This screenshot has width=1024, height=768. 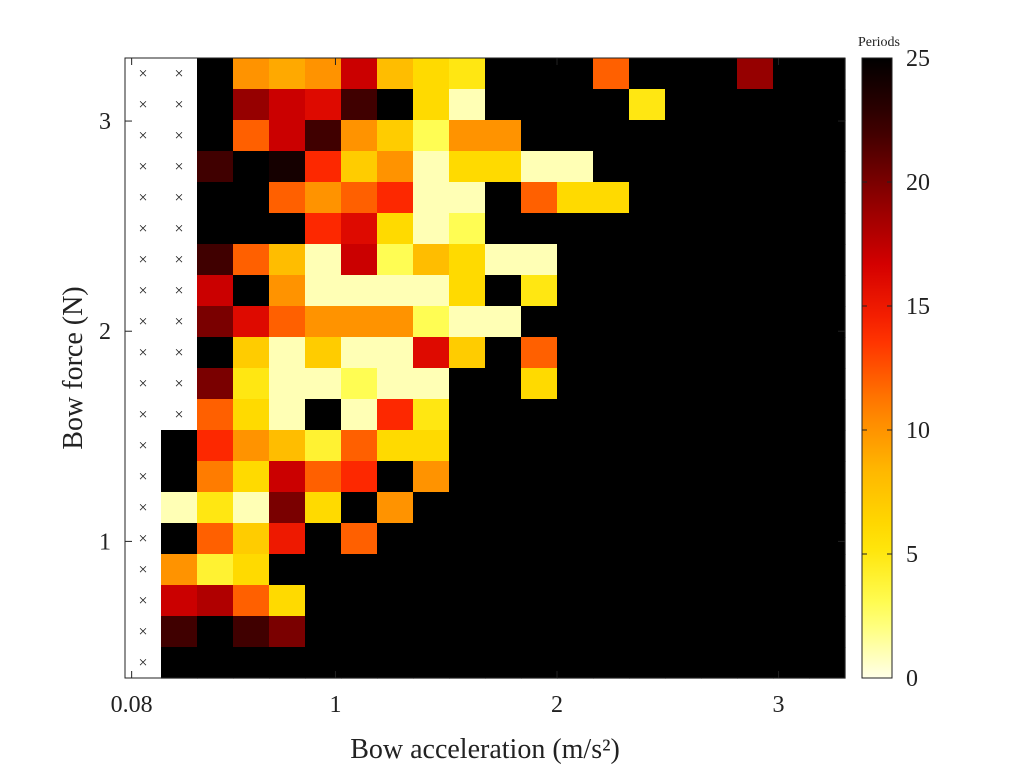 I want to click on colorbar-tick-label: 20, so click(x=918, y=183).